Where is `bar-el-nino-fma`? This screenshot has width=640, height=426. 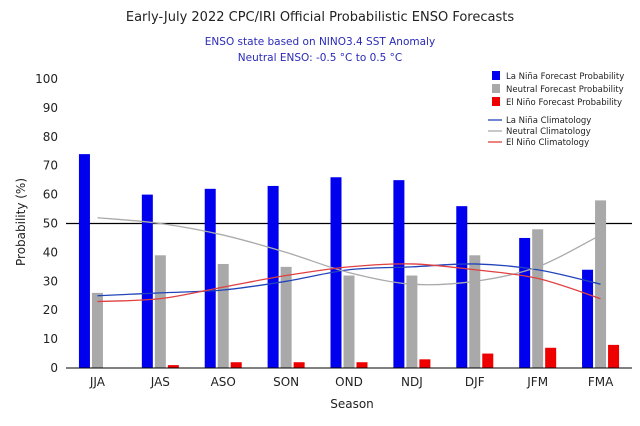 bar-el-nino-fma is located at coordinates (614, 356).